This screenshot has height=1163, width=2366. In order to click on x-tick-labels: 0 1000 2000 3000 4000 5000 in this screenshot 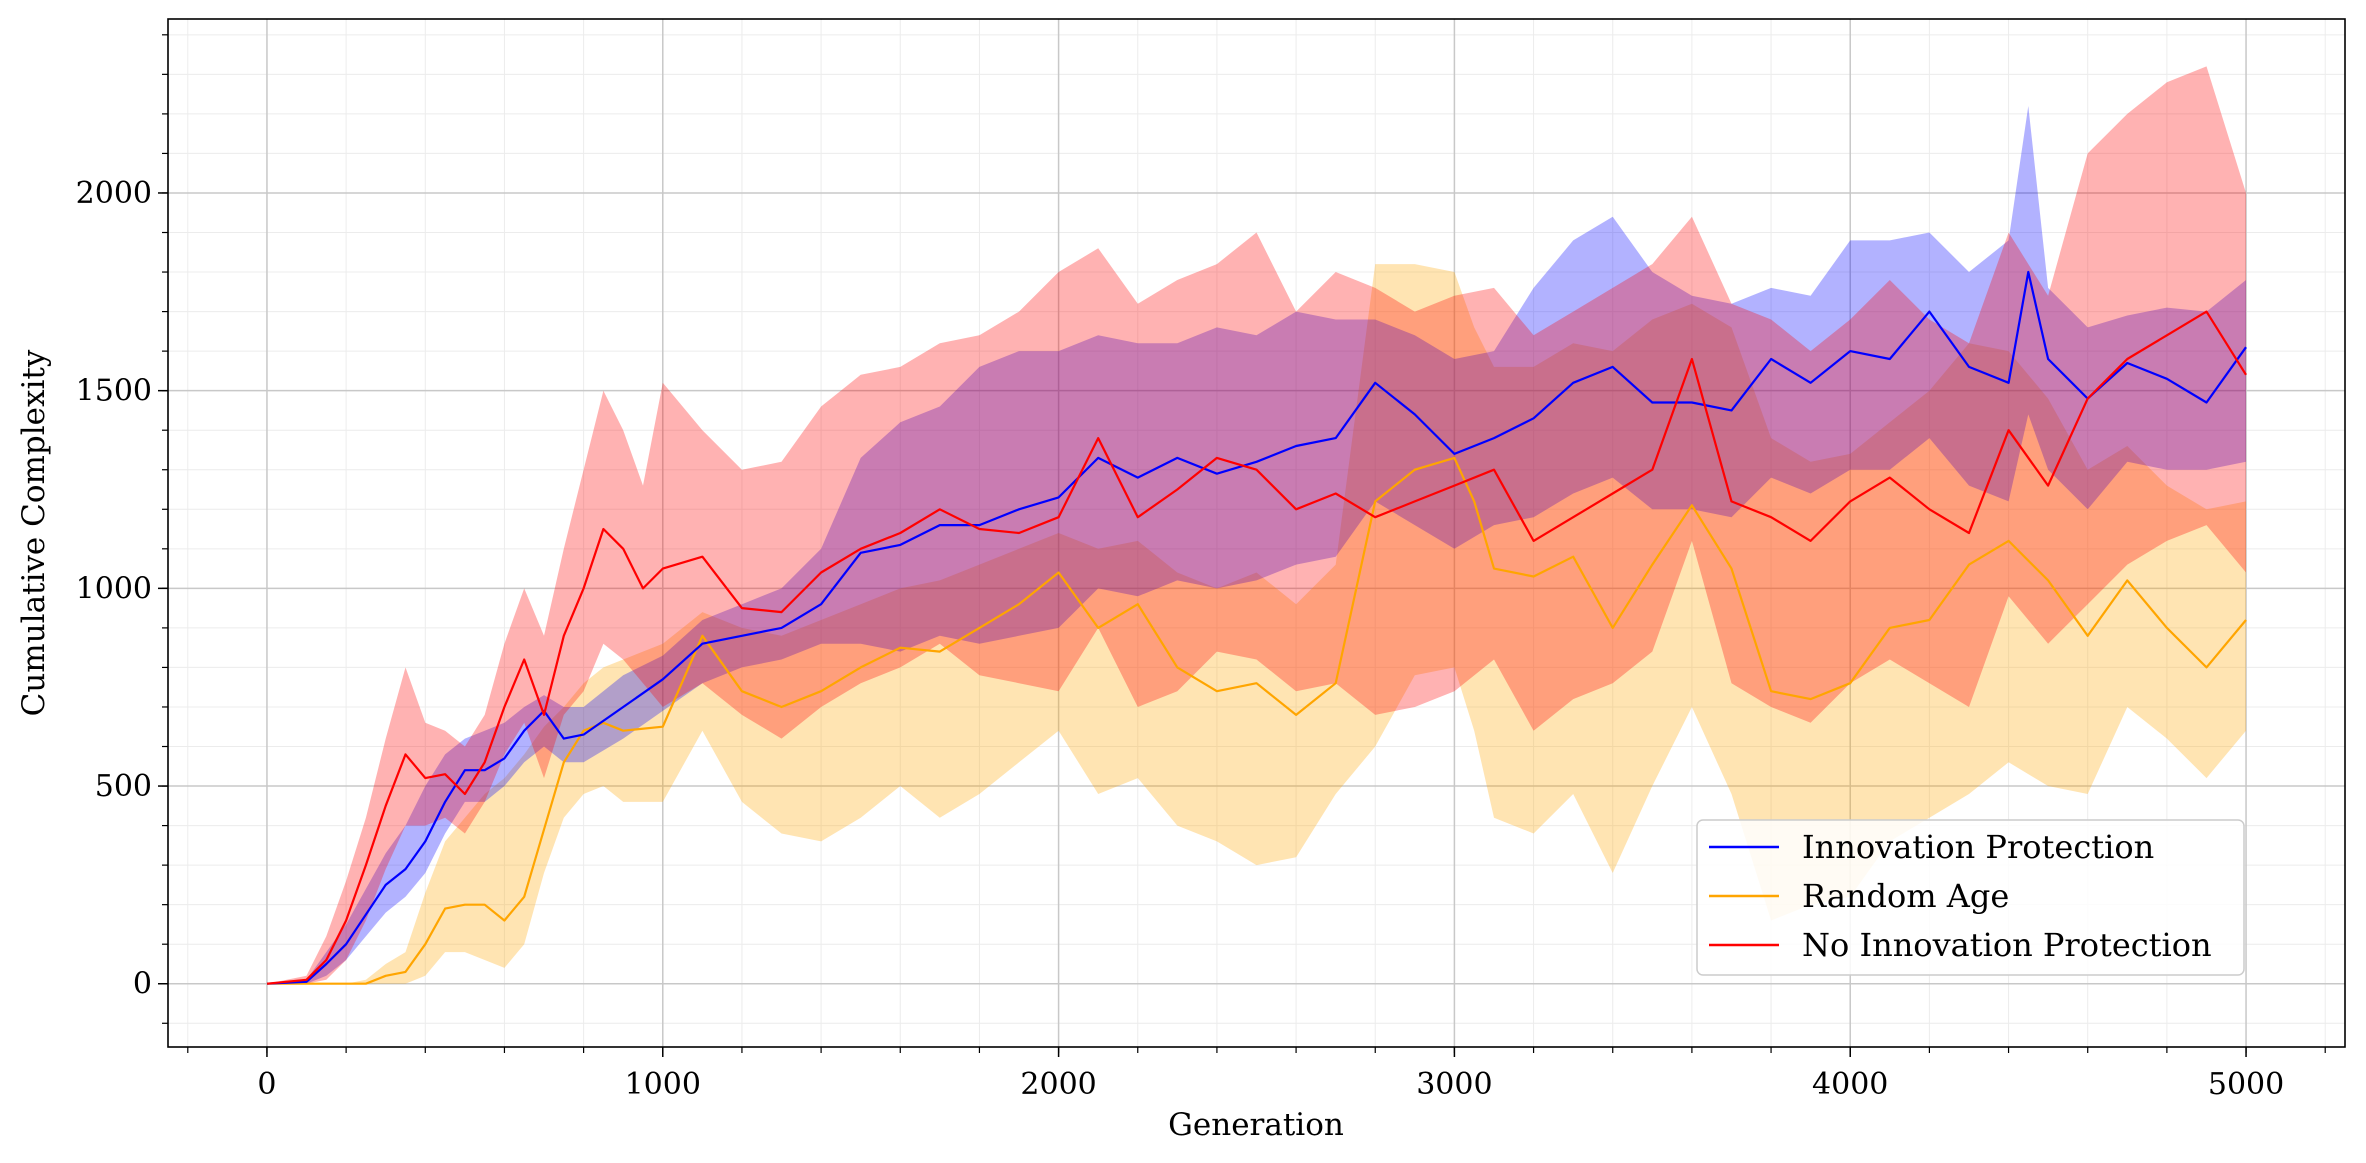, I will do `click(1270, 1084)`.